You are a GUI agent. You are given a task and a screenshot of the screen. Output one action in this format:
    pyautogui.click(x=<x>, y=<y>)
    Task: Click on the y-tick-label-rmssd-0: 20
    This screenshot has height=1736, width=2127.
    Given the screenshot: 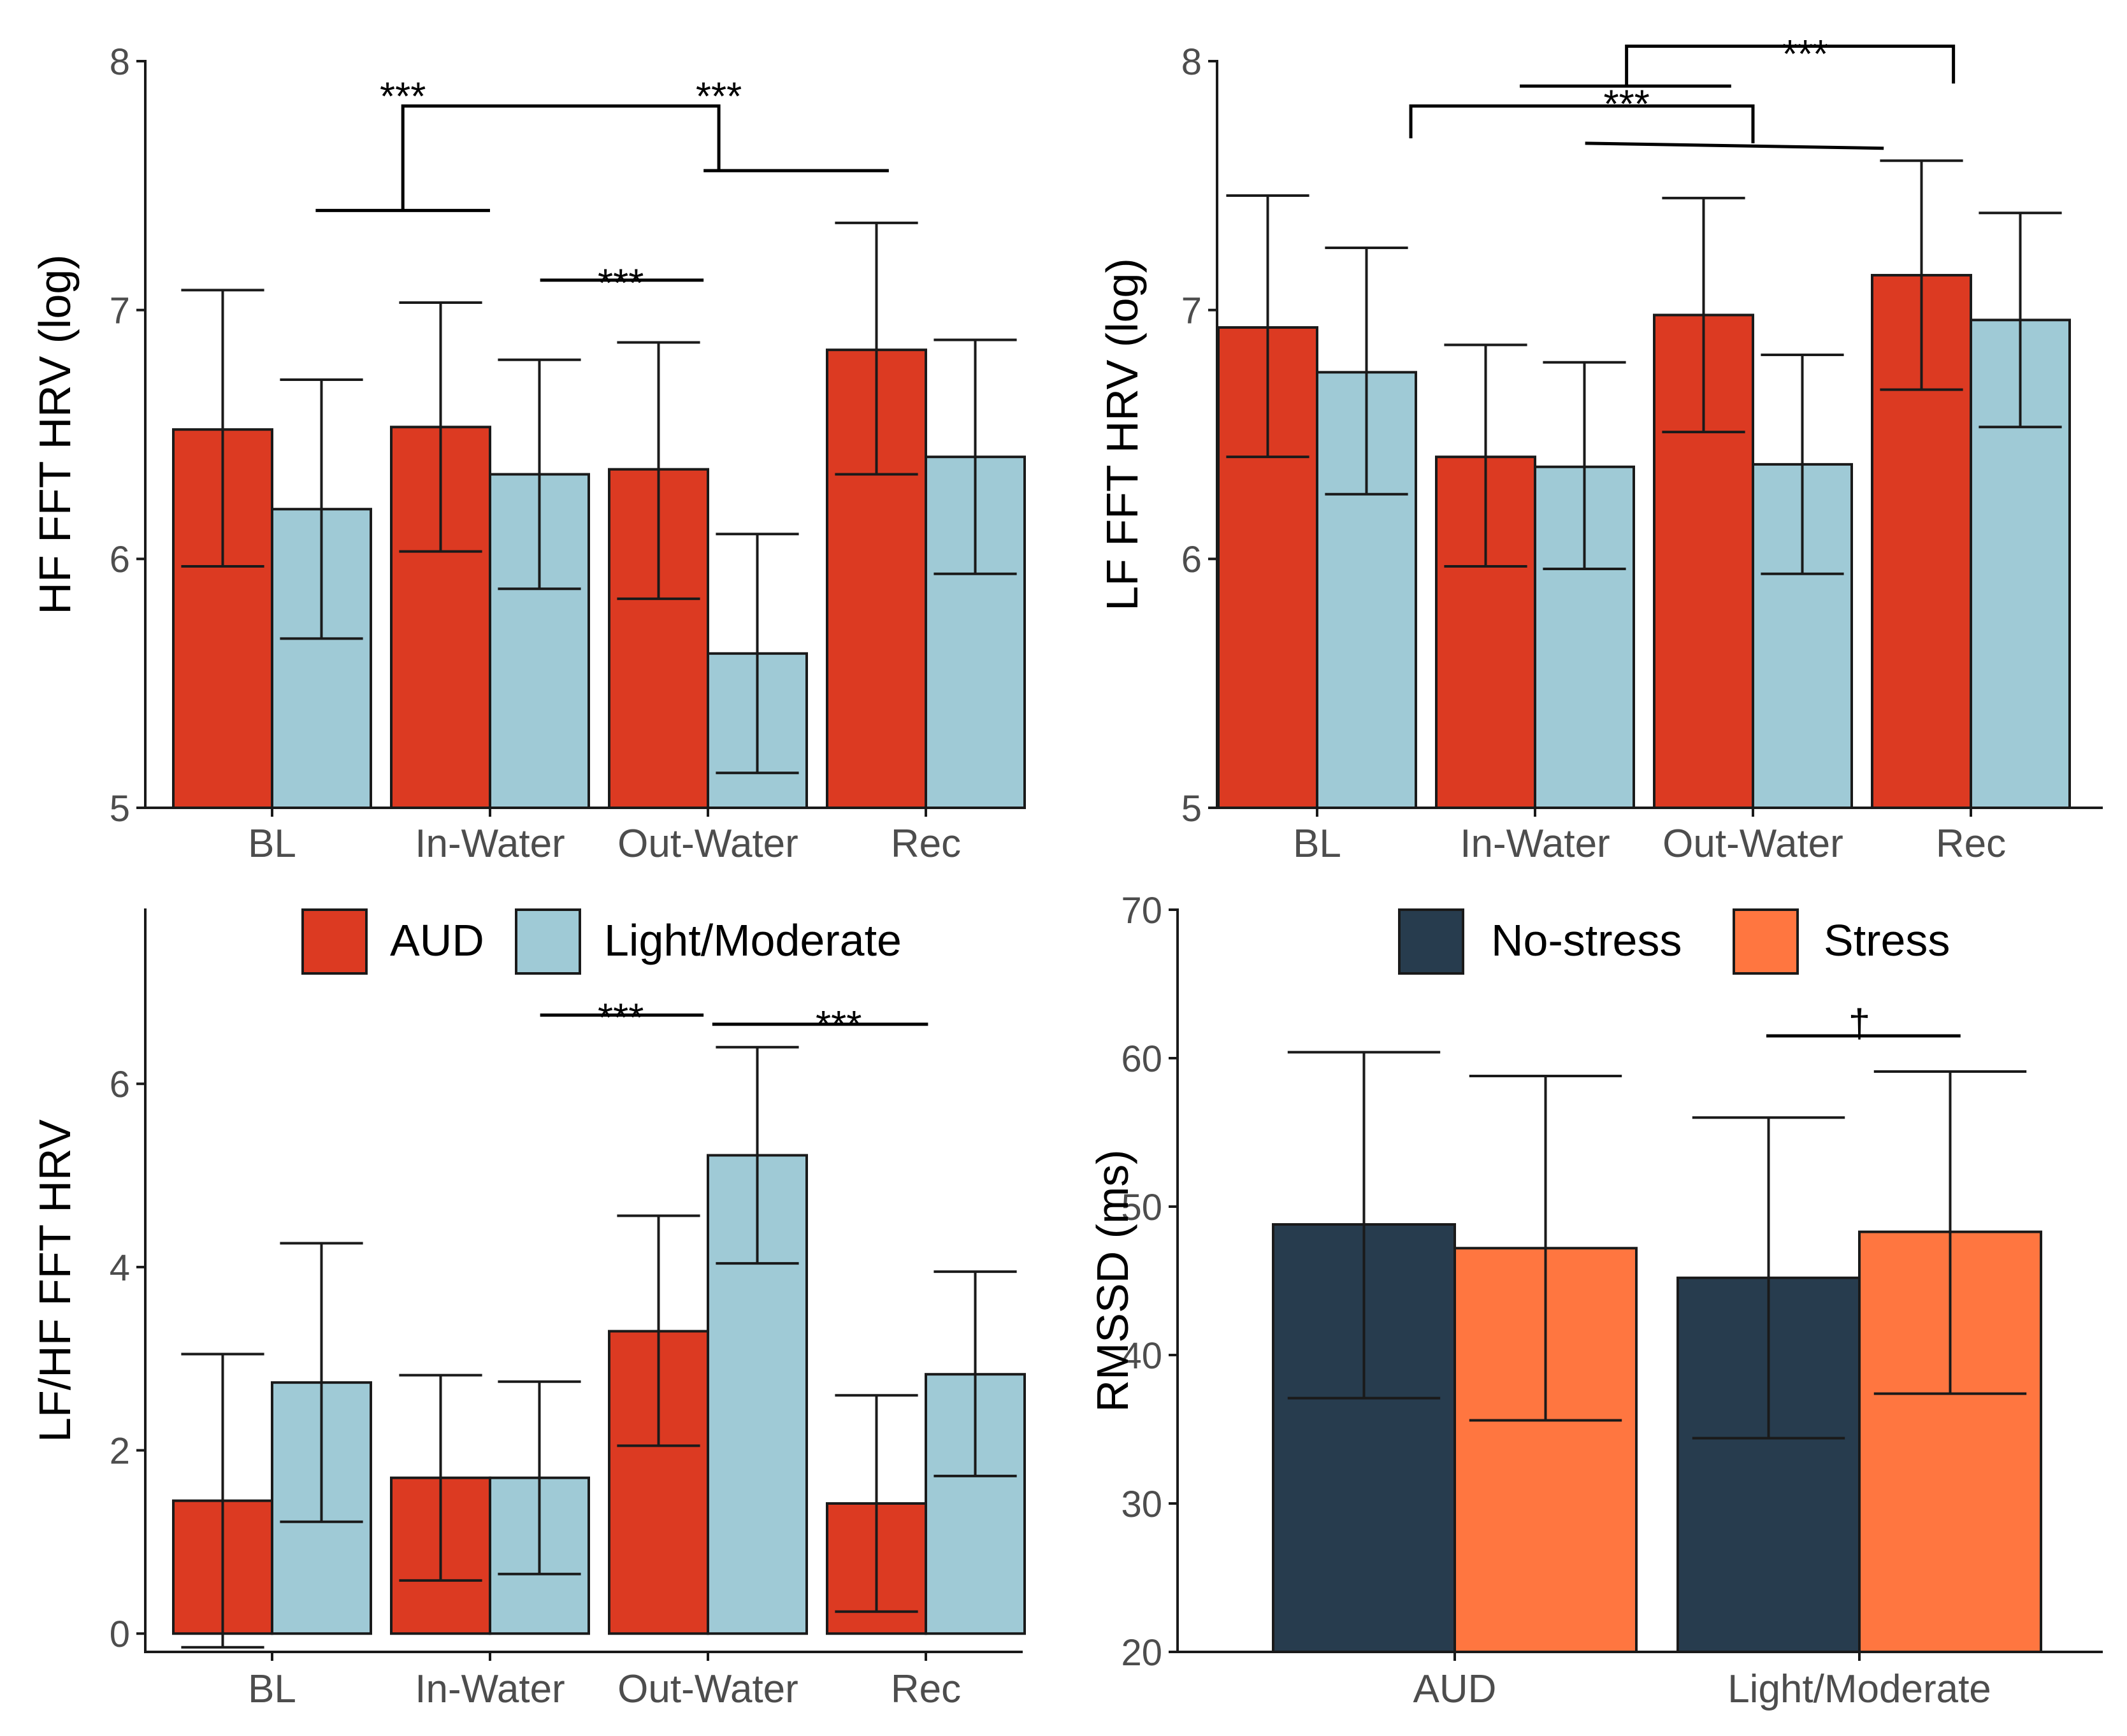 What is the action you would take?
    pyautogui.click(x=1141, y=1653)
    